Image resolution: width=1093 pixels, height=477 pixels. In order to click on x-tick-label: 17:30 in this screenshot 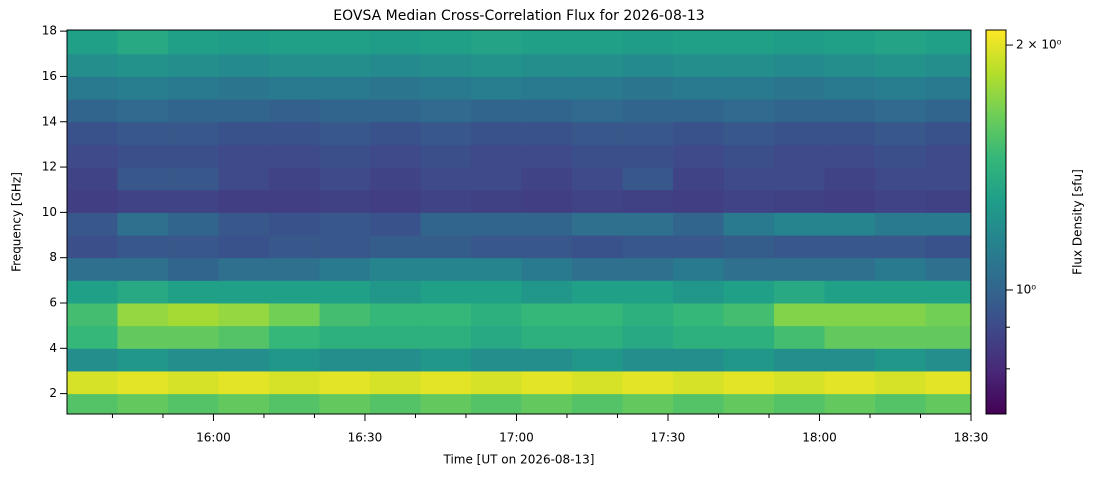, I will do `click(668, 438)`.